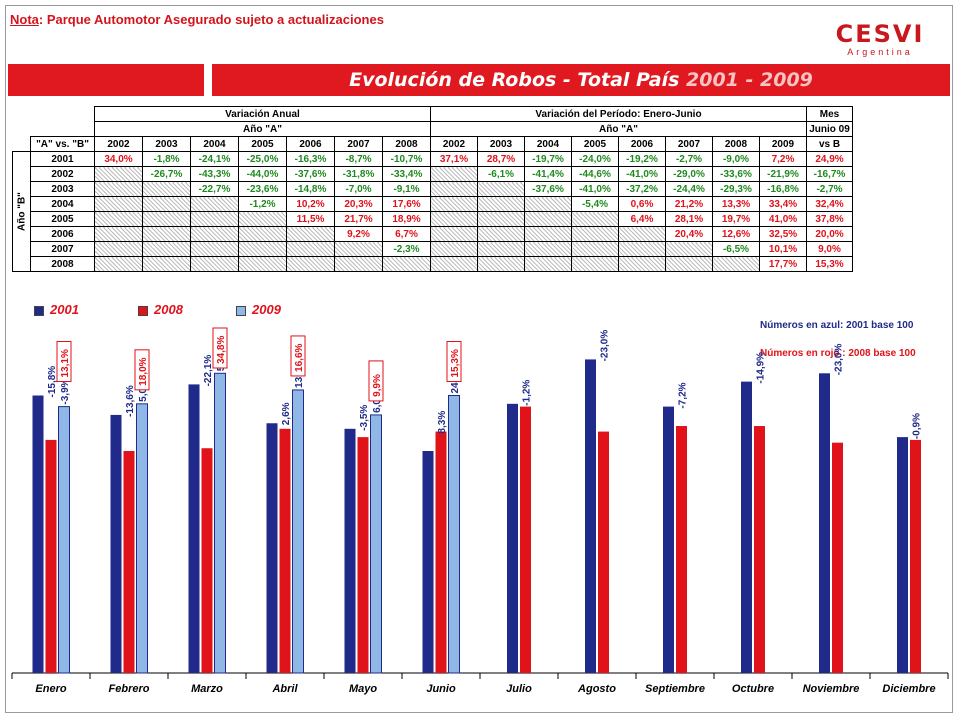 This screenshot has height=720, width=960. What do you see at coordinates (377, 385) in the screenshot?
I see `data-label-2009-vs-2008: 9,9%` at bounding box center [377, 385].